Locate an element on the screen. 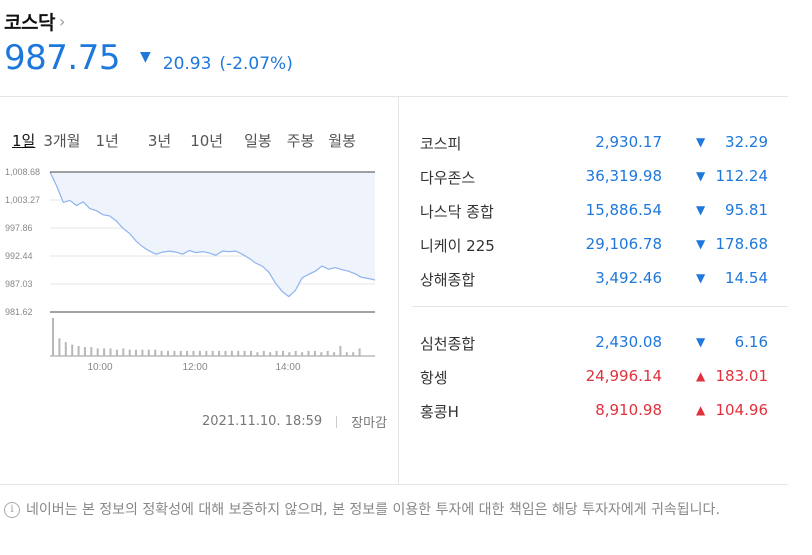 The width and height of the screenshot is (812, 555). index-value: 29,106.78 is located at coordinates (623, 244).